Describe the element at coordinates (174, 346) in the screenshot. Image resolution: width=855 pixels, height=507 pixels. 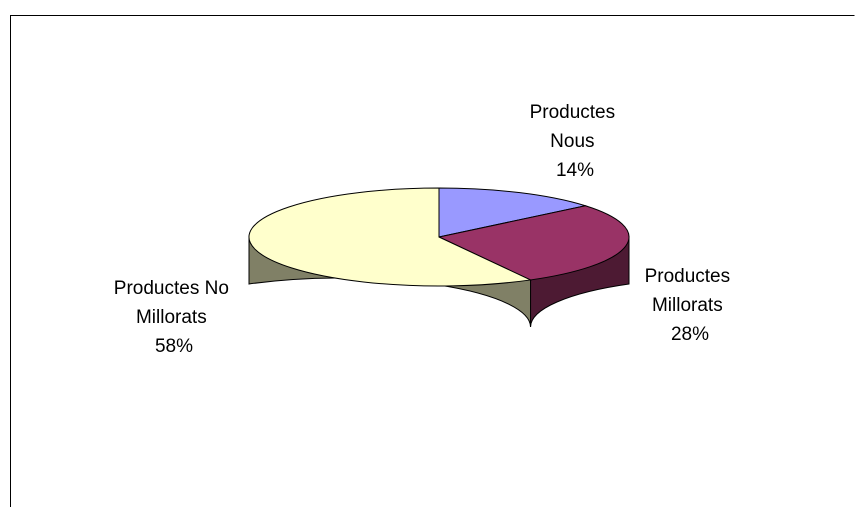
I see `slice-value-label: 58%` at that location.